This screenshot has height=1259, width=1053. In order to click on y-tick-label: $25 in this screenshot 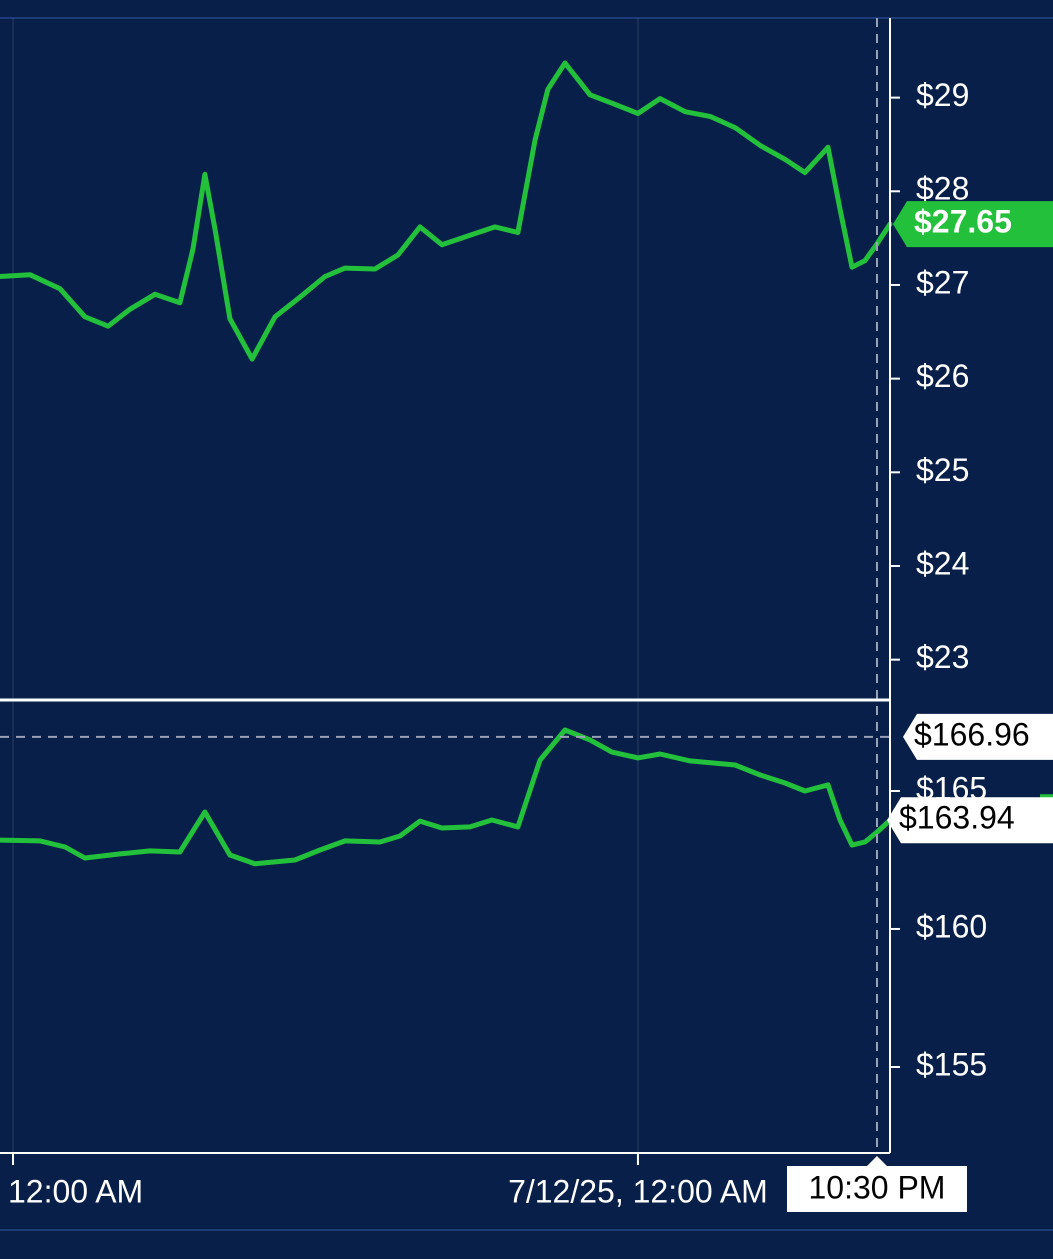, I will do `click(942, 470)`.